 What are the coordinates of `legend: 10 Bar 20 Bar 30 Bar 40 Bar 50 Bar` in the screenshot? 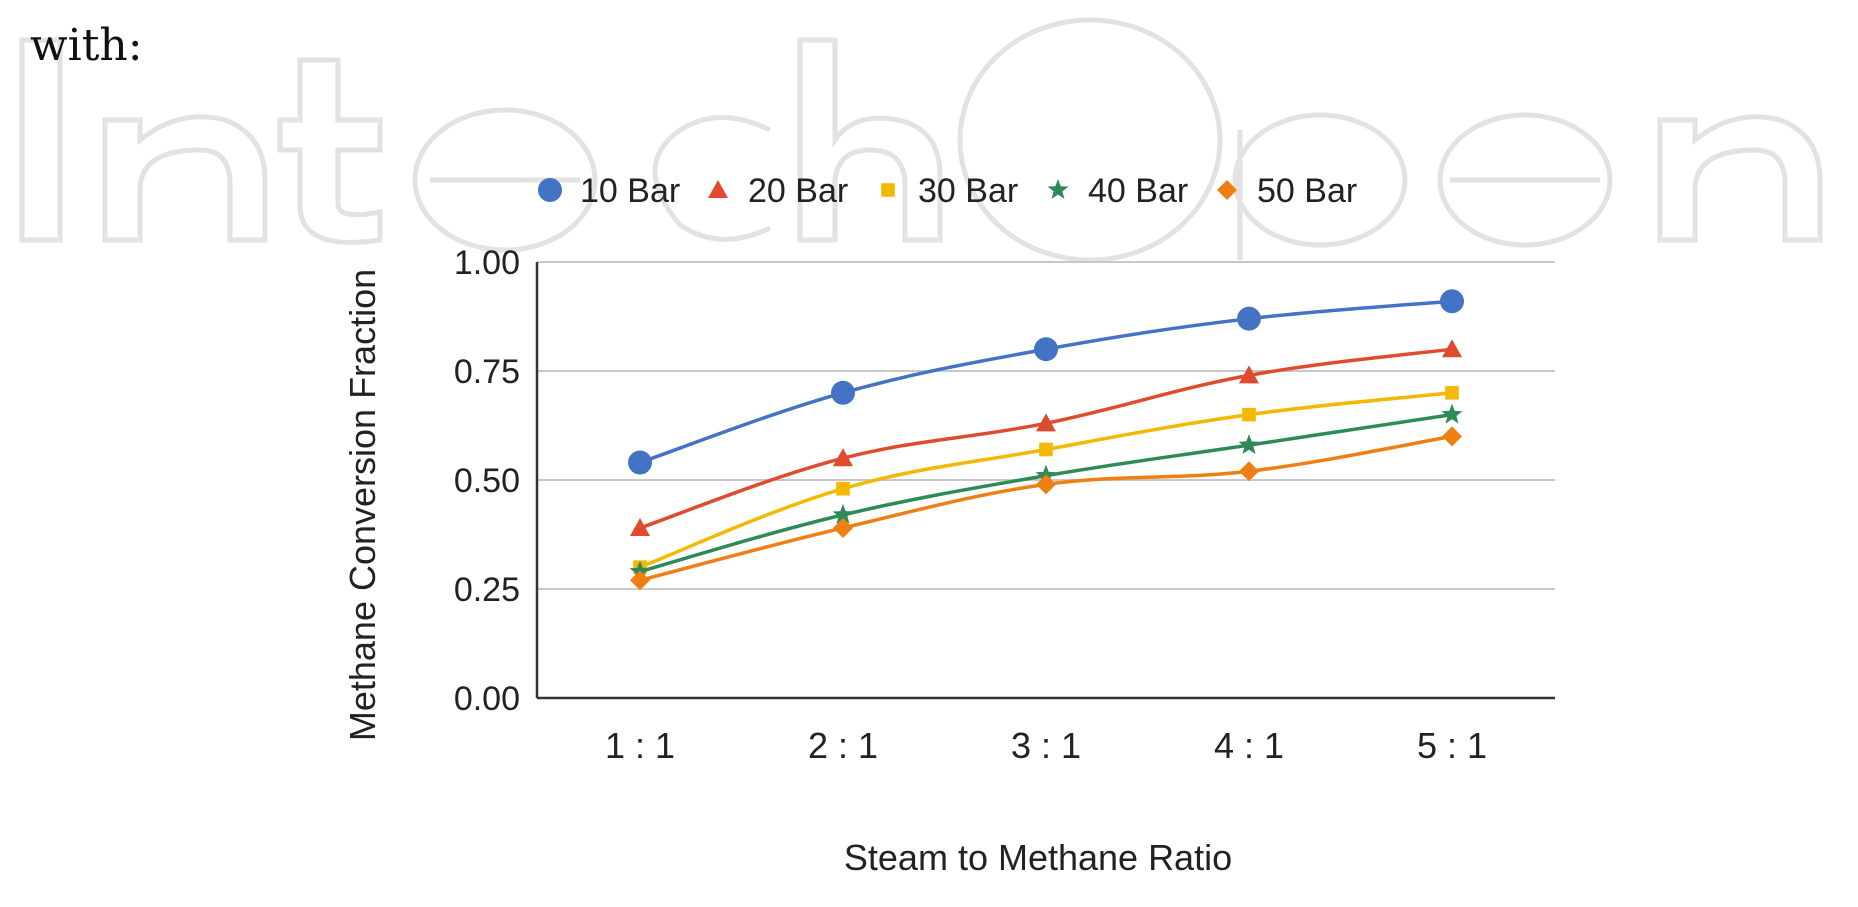 It's located at (947, 191).